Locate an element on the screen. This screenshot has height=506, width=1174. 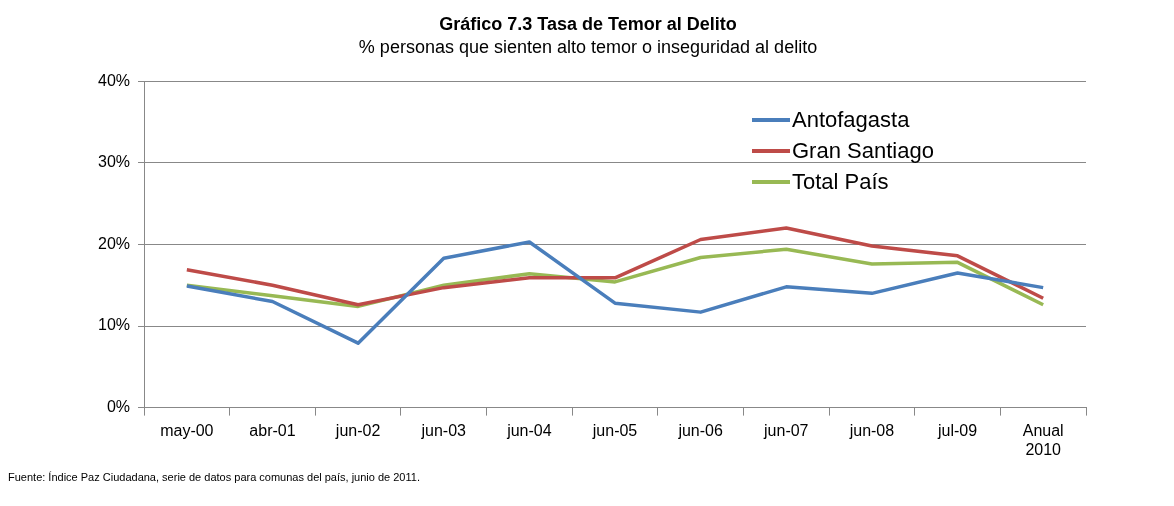
legend-label: Gran Santiago is located at coordinates (863, 151).